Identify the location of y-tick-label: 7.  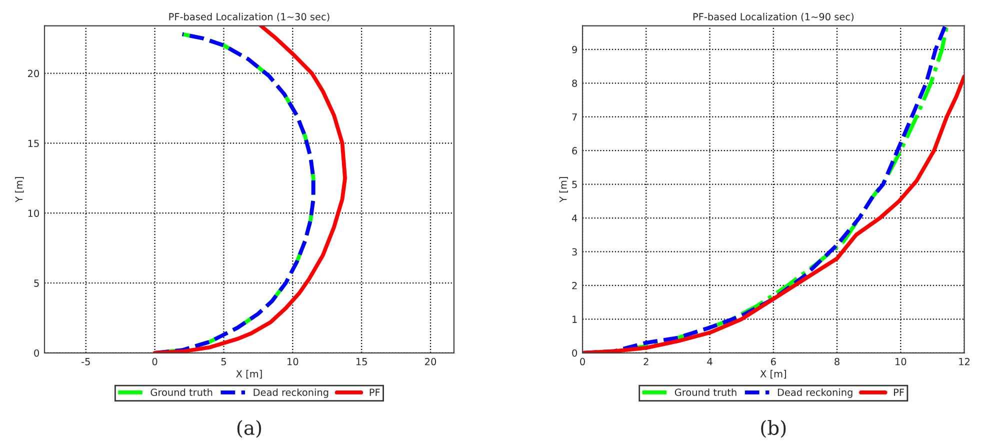
(574, 117).